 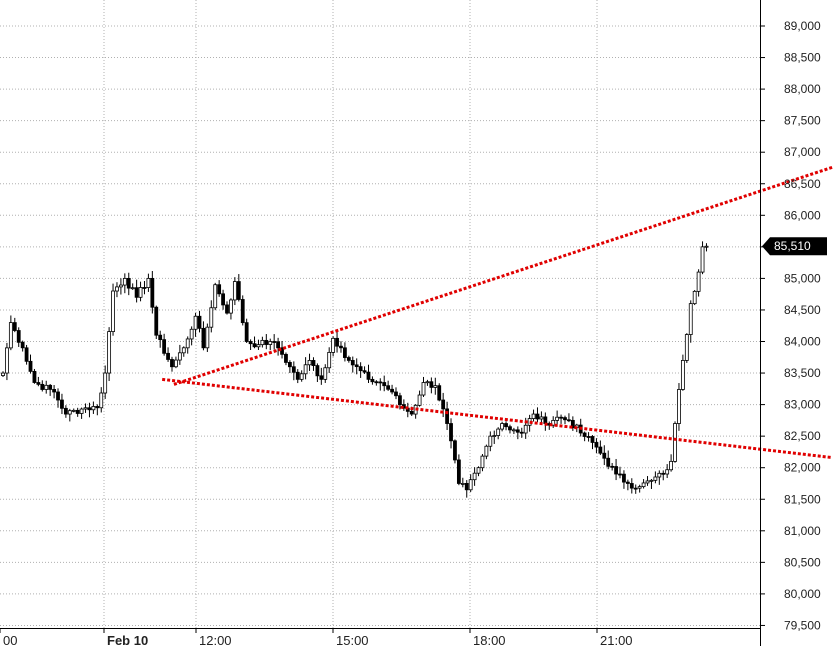 What do you see at coordinates (802, 405) in the screenshot?
I see `y-tick-label: 83,000` at bounding box center [802, 405].